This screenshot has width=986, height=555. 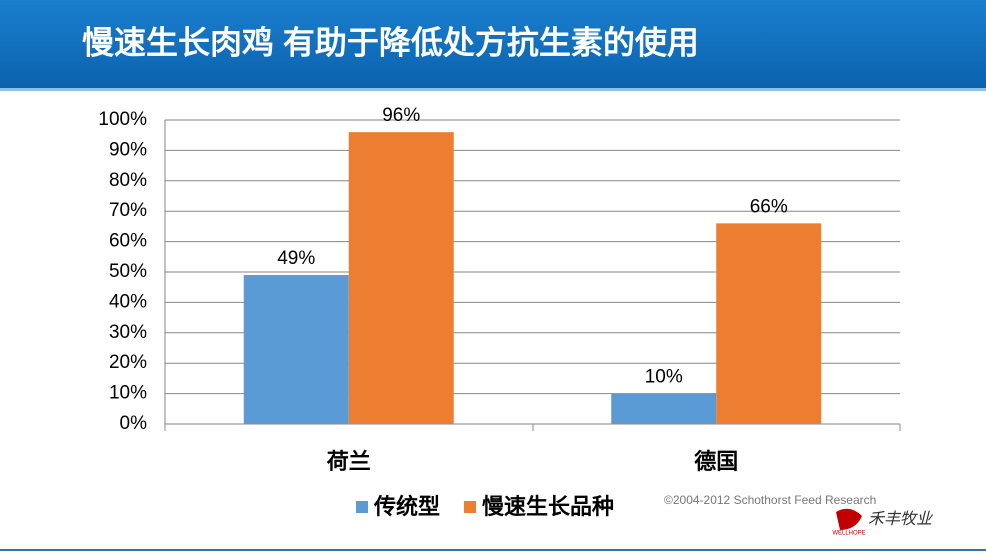 What do you see at coordinates (134, 423) in the screenshot?
I see `y-tick-label: 0%` at bounding box center [134, 423].